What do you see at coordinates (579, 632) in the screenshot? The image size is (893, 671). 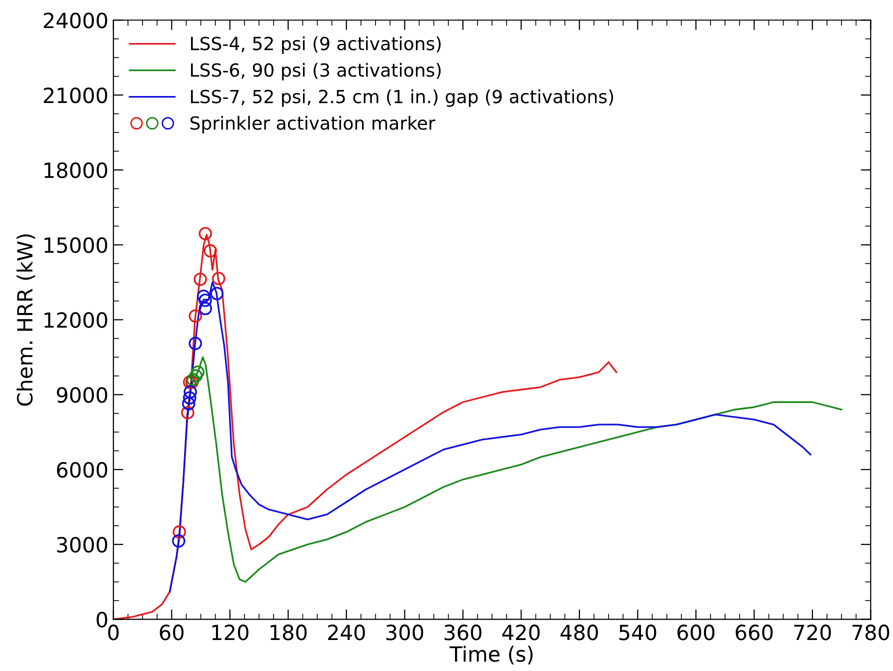 I see `x-tick-label: 480` at bounding box center [579, 632].